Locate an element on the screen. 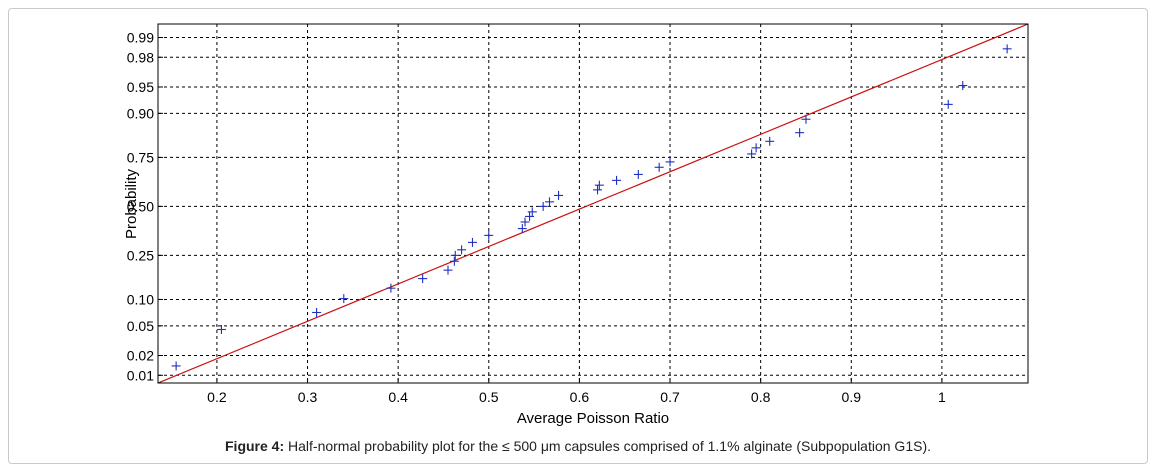  x-tick-label: 0.5 is located at coordinates (489, 397).